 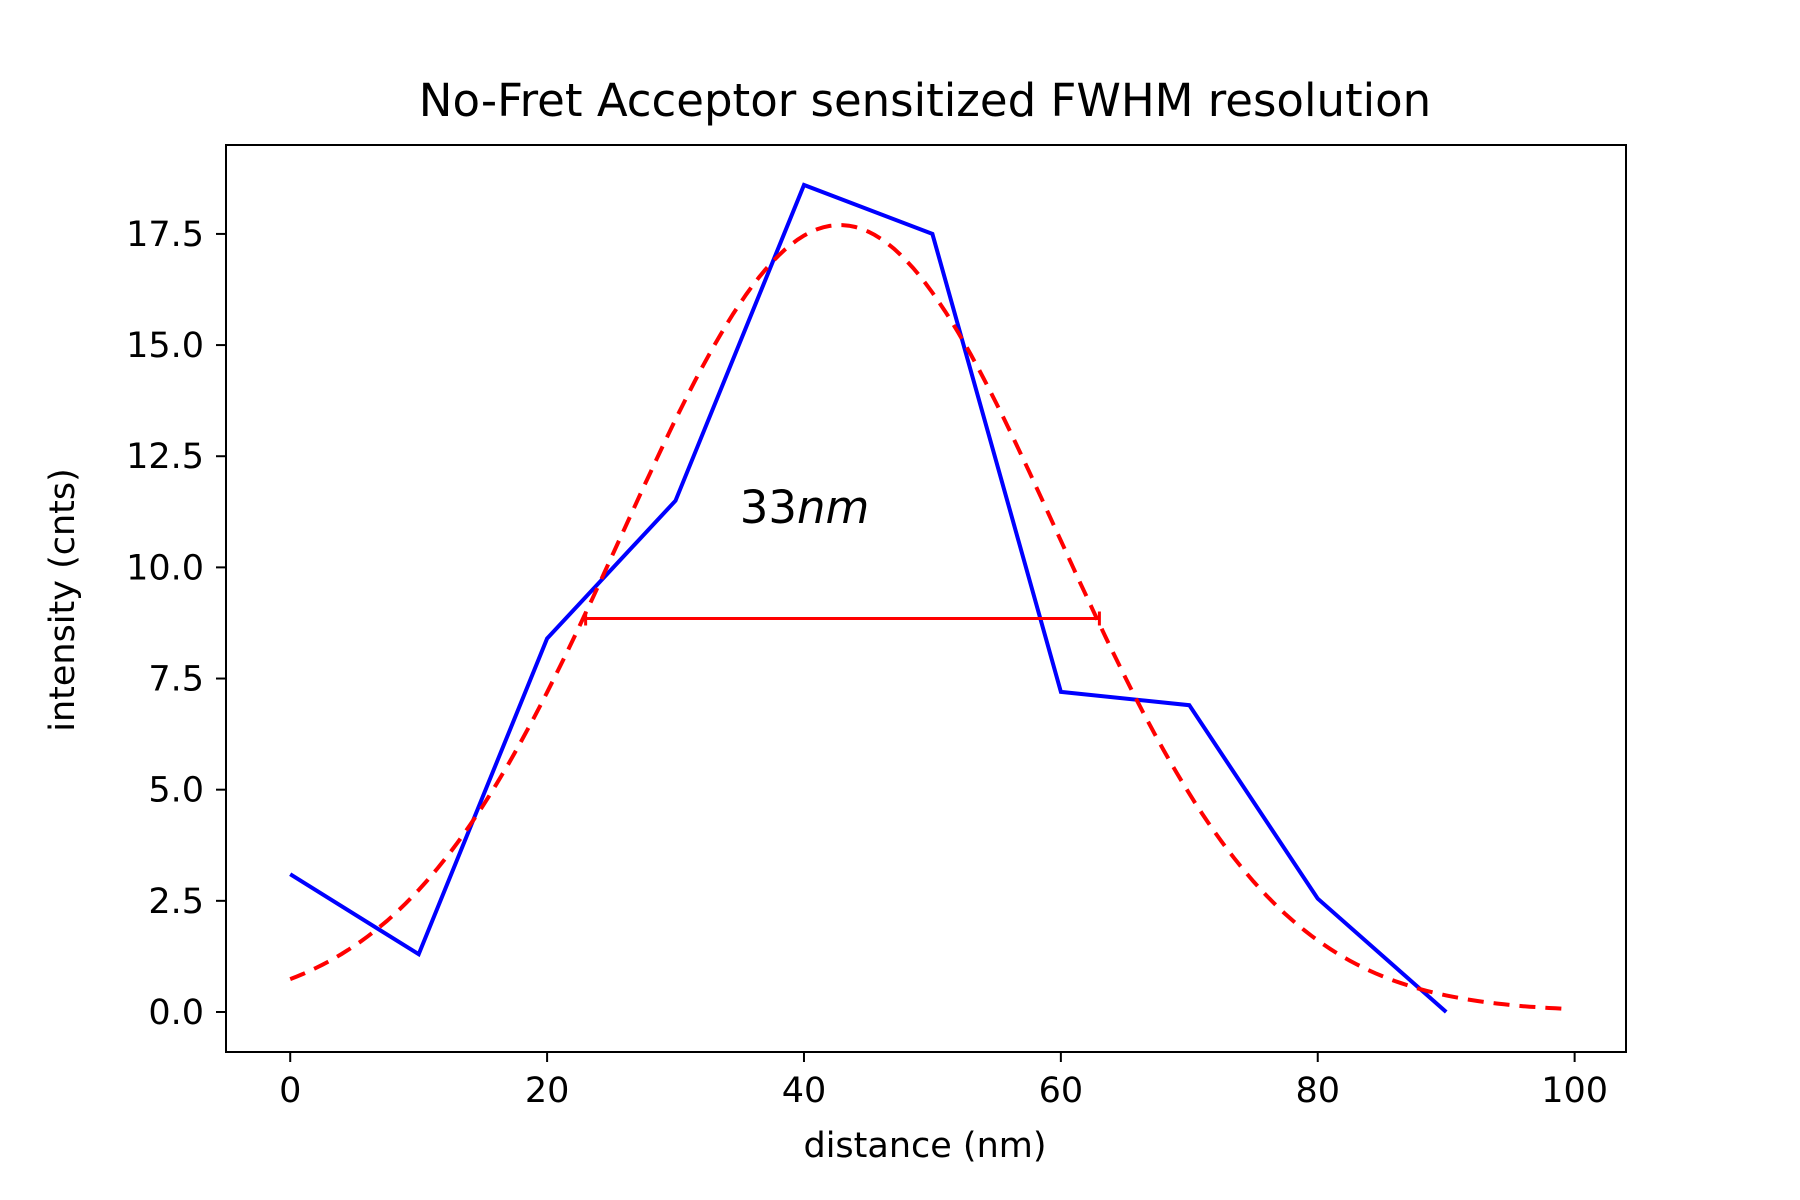 What do you see at coordinates (804, 1091) in the screenshot?
I see `x-tick-label: 40` at bounding box center [804, 1091].